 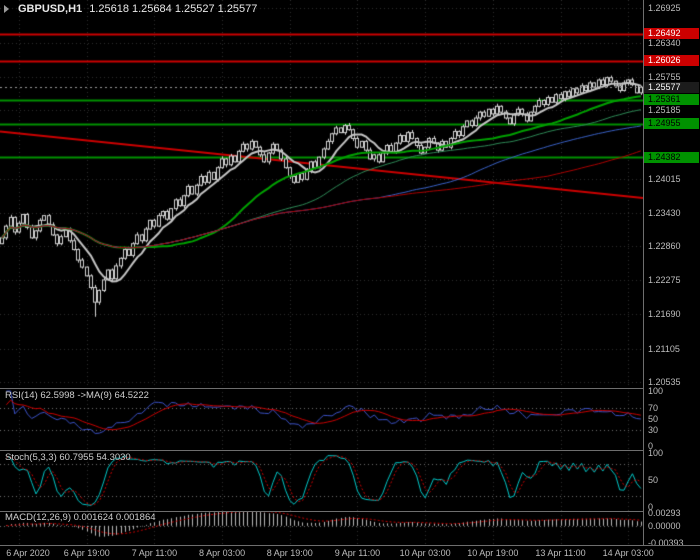 What do you see at coordinates (68, 457) in the screenshot?
I see `stoch-indicator-label: Stoch(5,3,3) 60.7955 54.3030` at bounding box center [68, 457].